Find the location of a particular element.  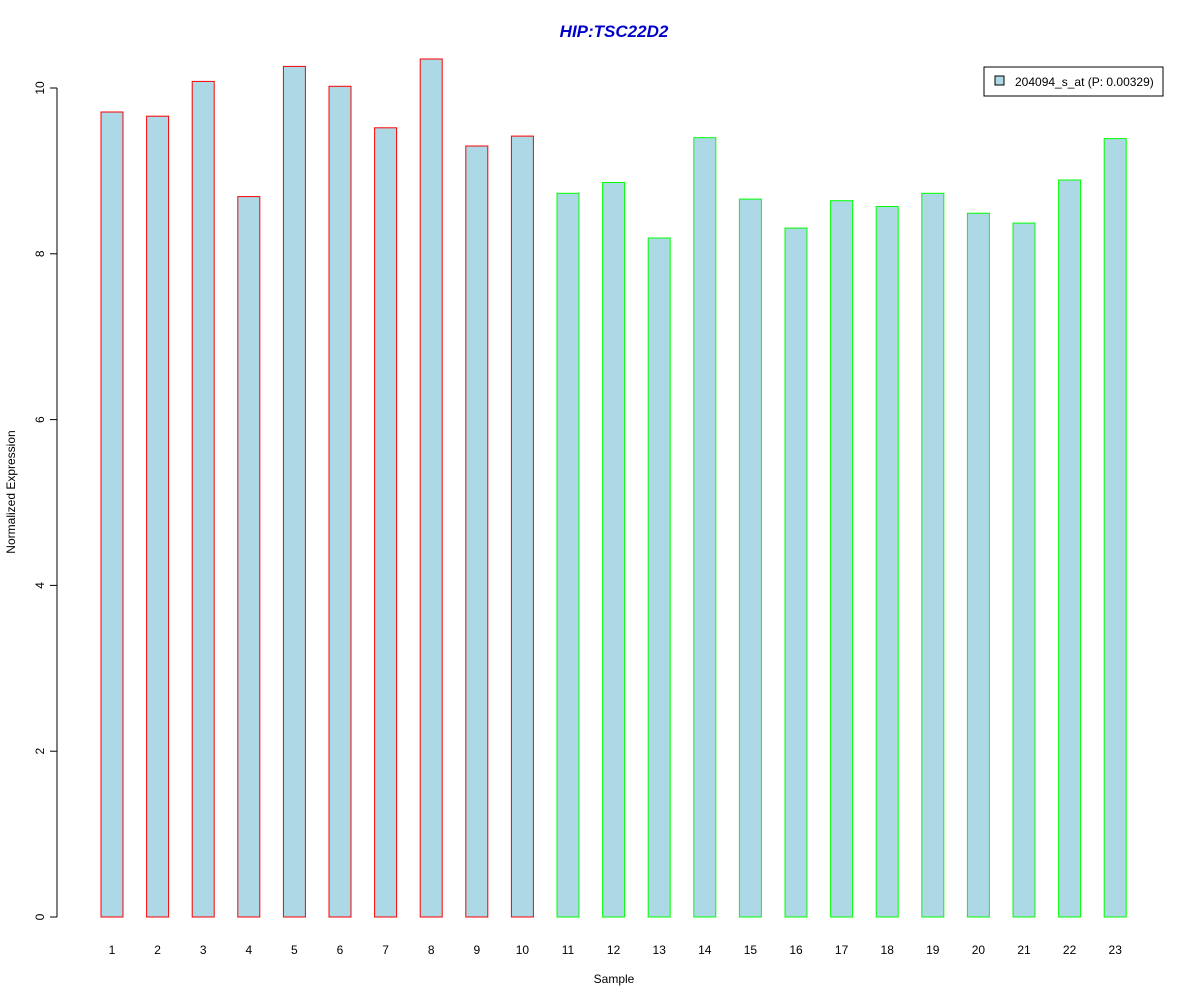

x-axis-label: Sample is located at coordinates (614, 979).